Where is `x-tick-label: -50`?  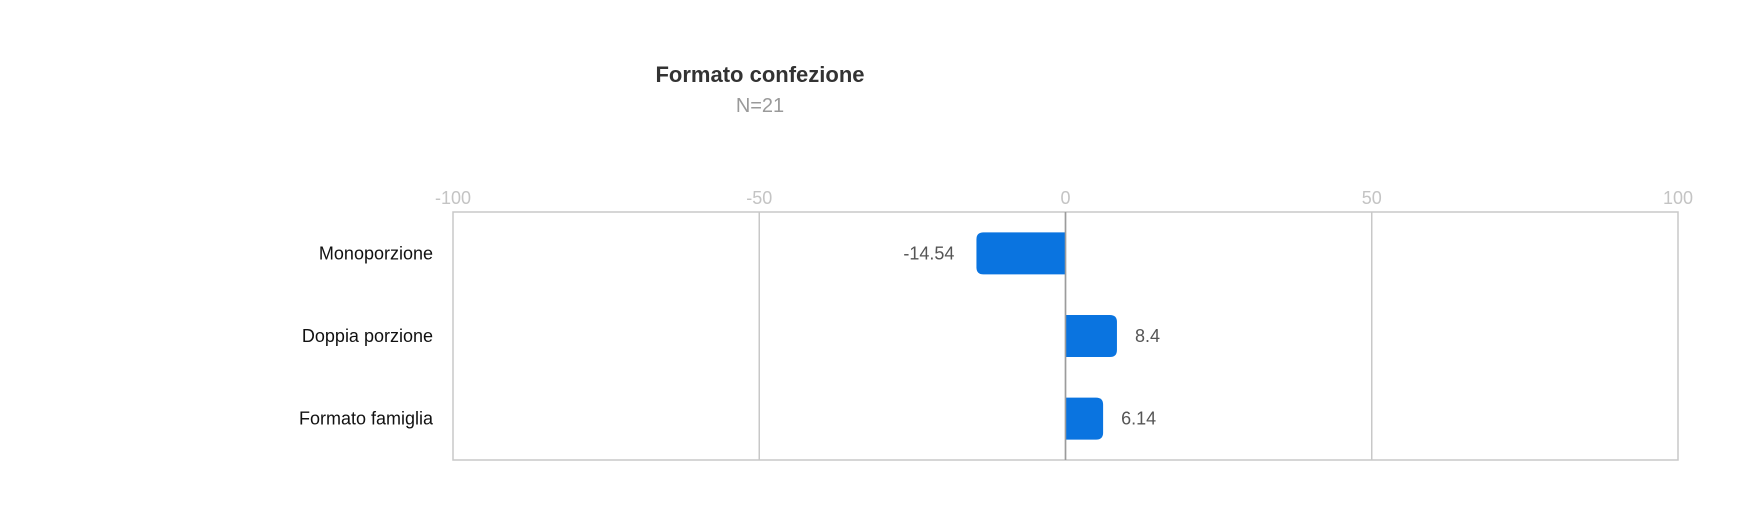
x-tick-label: -50 is located at coordinates (759, 198).